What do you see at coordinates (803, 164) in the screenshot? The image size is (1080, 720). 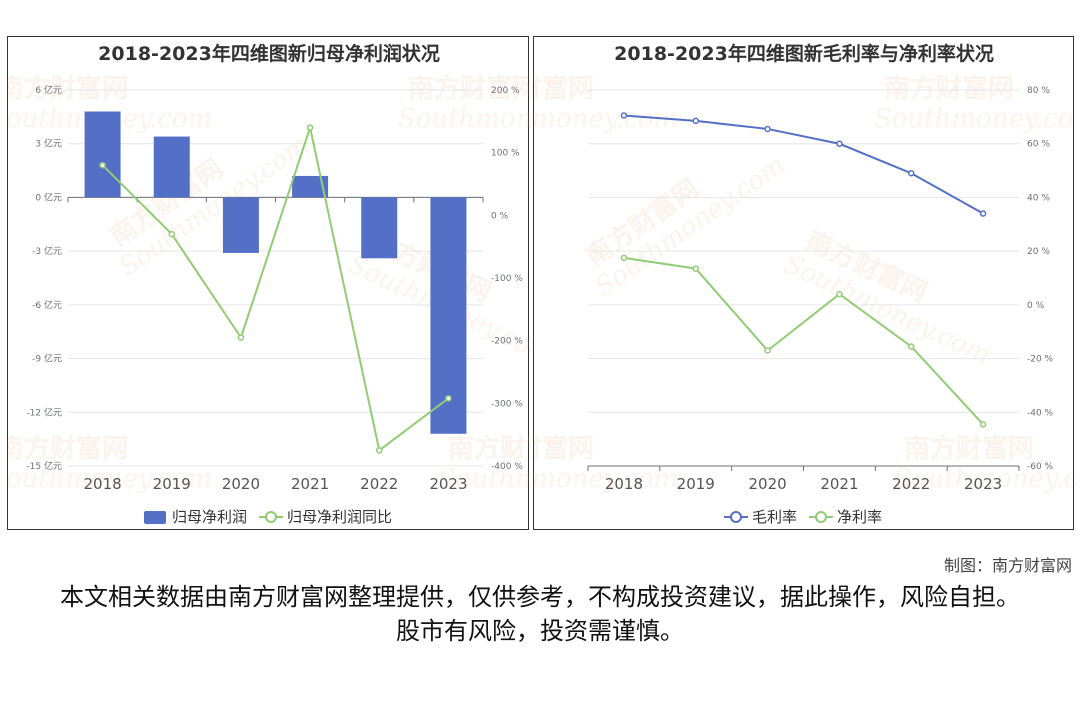 I see `line-series-gross-margin` at bounding box center [803, 164].